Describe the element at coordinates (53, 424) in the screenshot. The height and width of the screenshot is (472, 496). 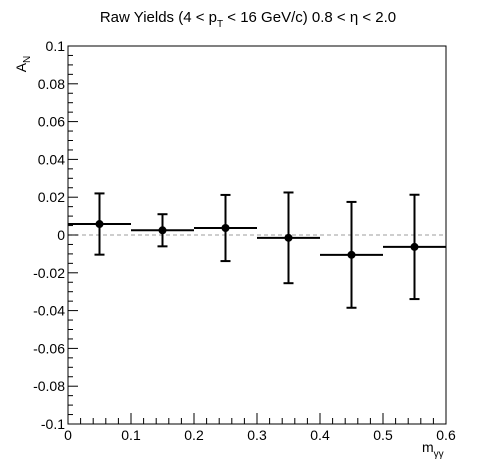
I see `y-tick-label: -0.1` at that location.